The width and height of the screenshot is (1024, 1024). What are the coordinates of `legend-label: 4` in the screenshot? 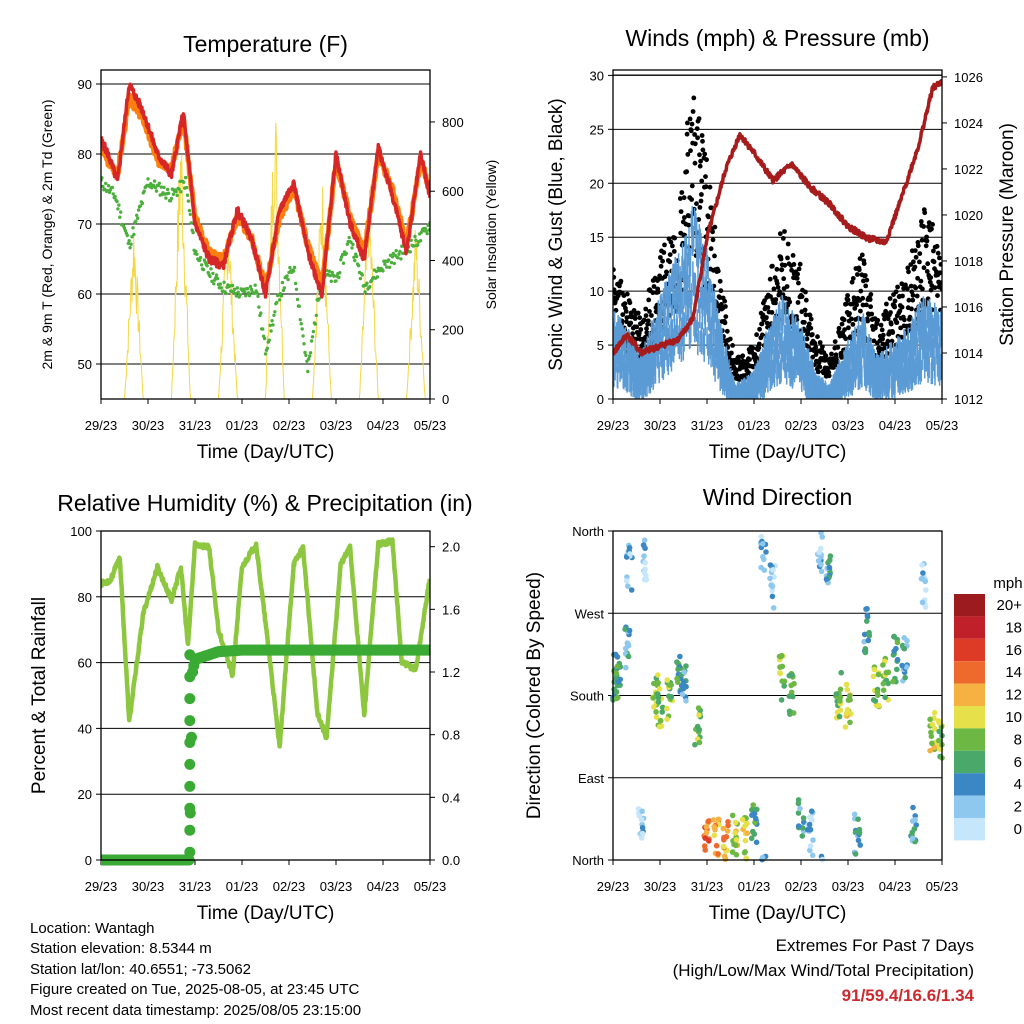 It's located at (1018, 784).